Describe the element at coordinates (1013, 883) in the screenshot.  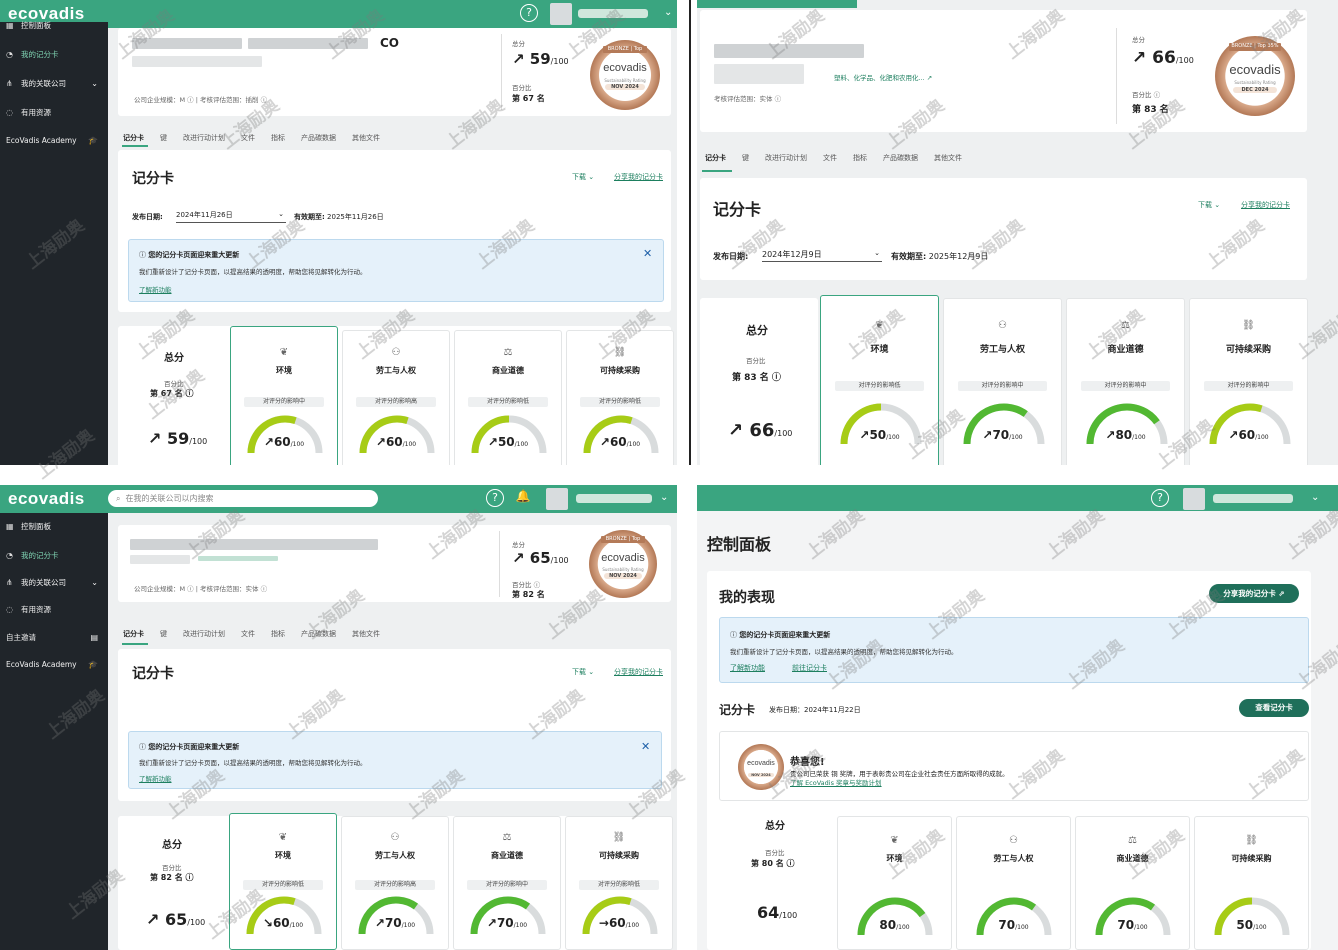
I see `category-card-labor: ⚇ 劳工与人权 70/100` at that location.